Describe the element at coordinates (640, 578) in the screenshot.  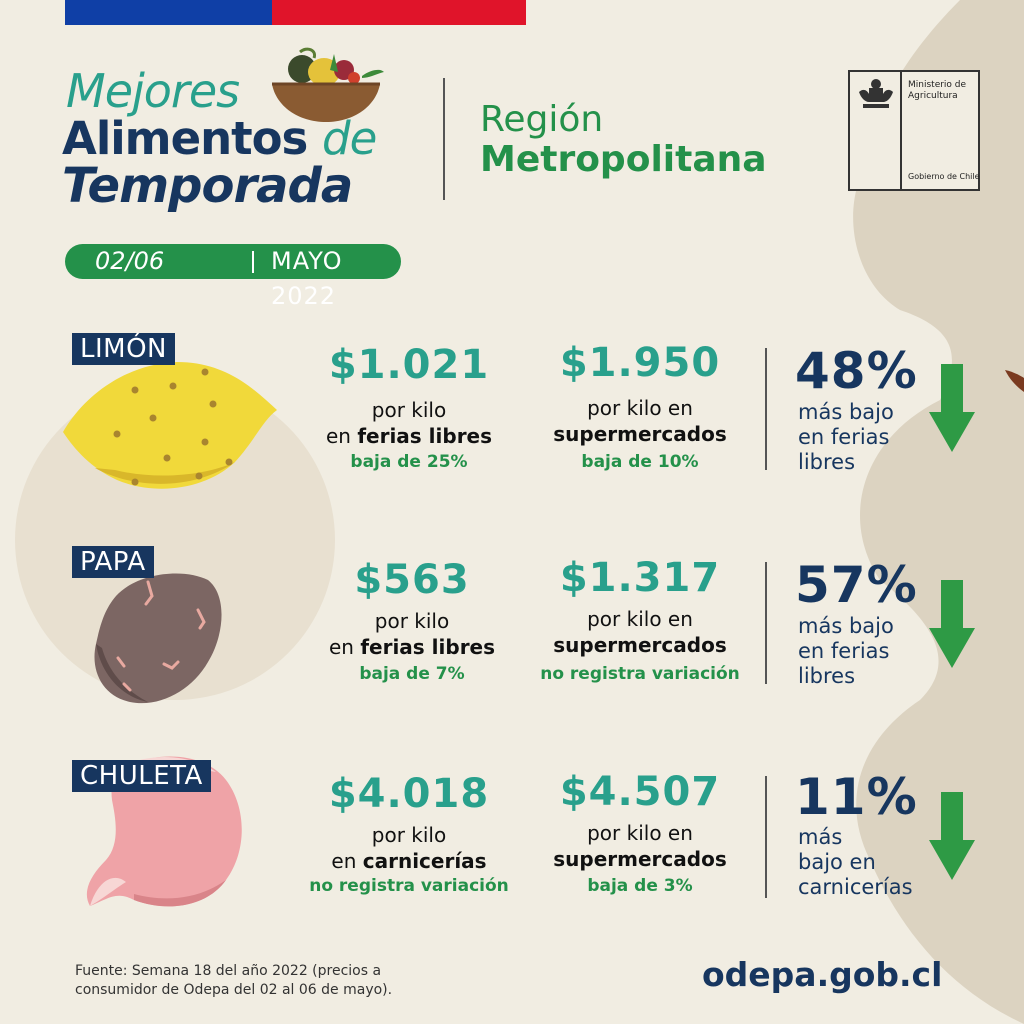
I see `price-super-papa: $1.317` at that location.